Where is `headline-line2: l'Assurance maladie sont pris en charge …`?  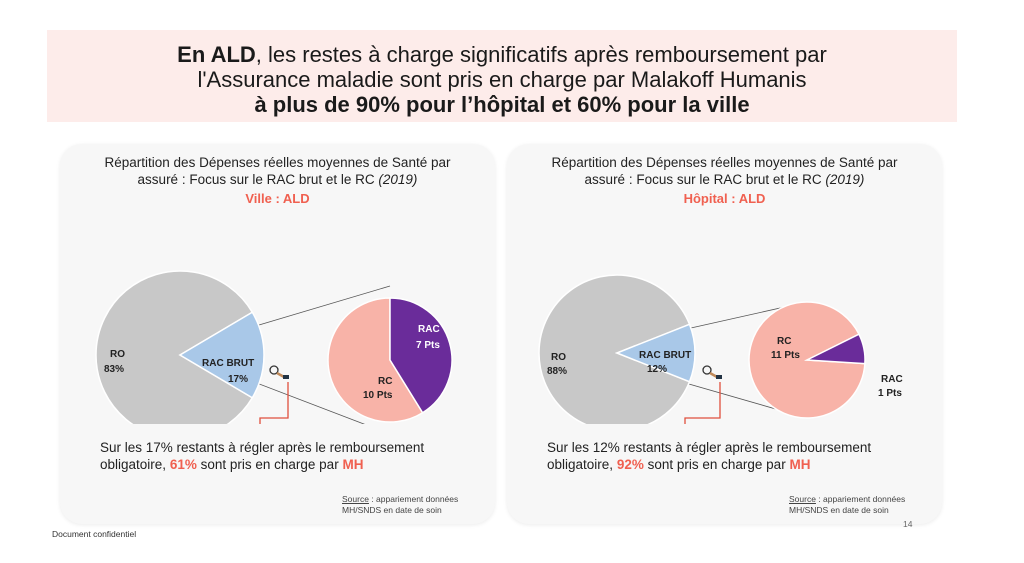
headline-line2: l'Assurance maladie sont pris en charge … is located at coordinates (502, 79).